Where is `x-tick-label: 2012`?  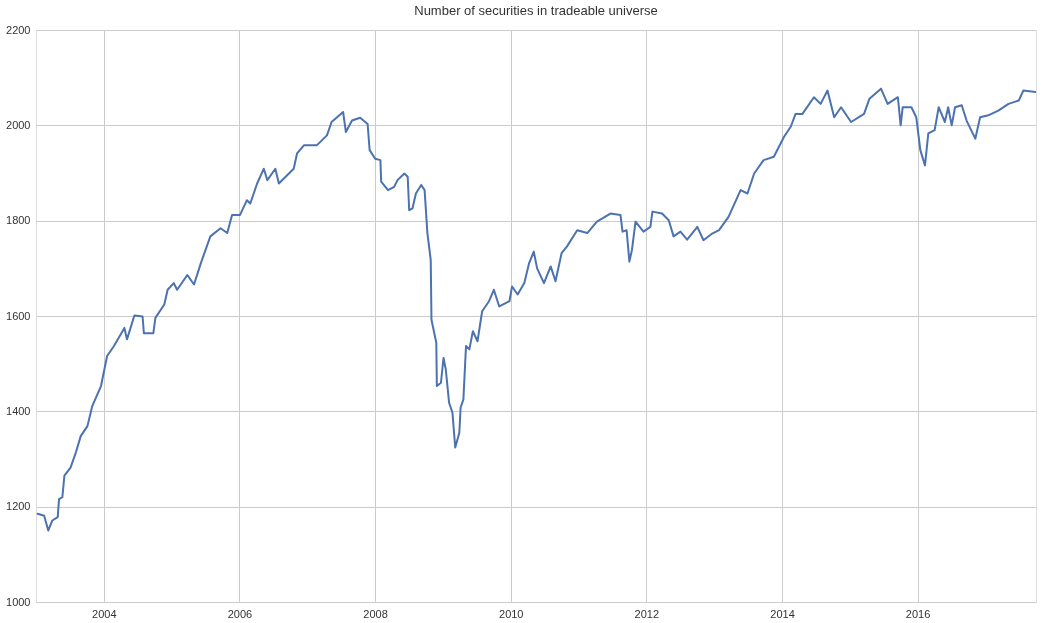 x-tick-label: 2012 is located at coordinates (647, 613).